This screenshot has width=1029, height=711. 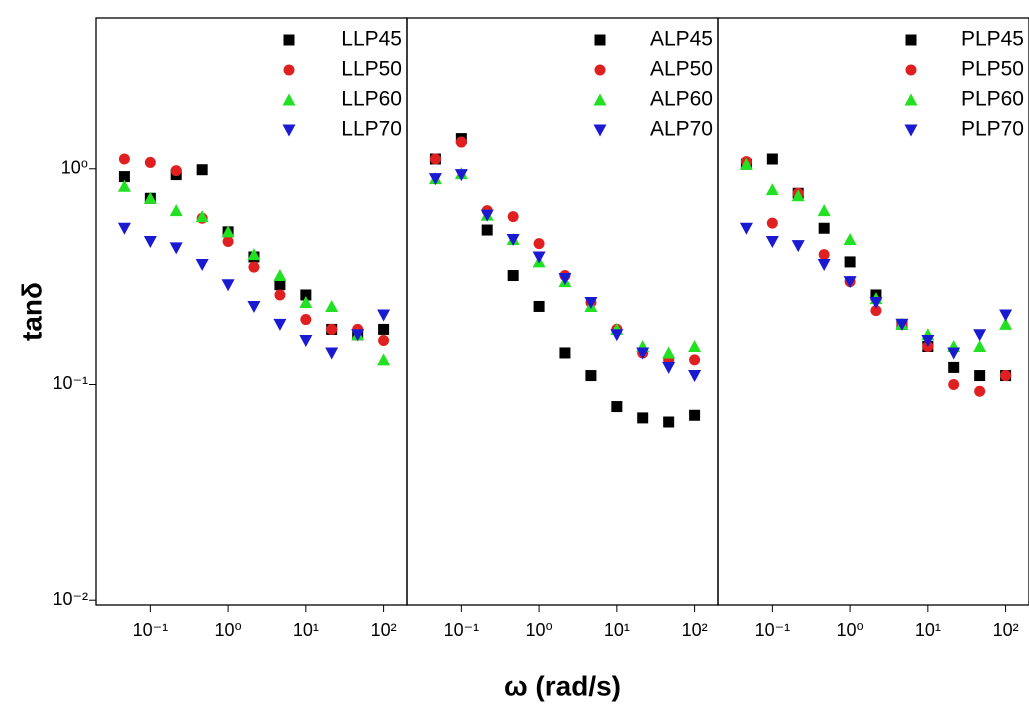 What do you see at coordinates (31, 311) in the screenshot?
I see `y-axis-label: tanδ` at bounding box center [31, 311].